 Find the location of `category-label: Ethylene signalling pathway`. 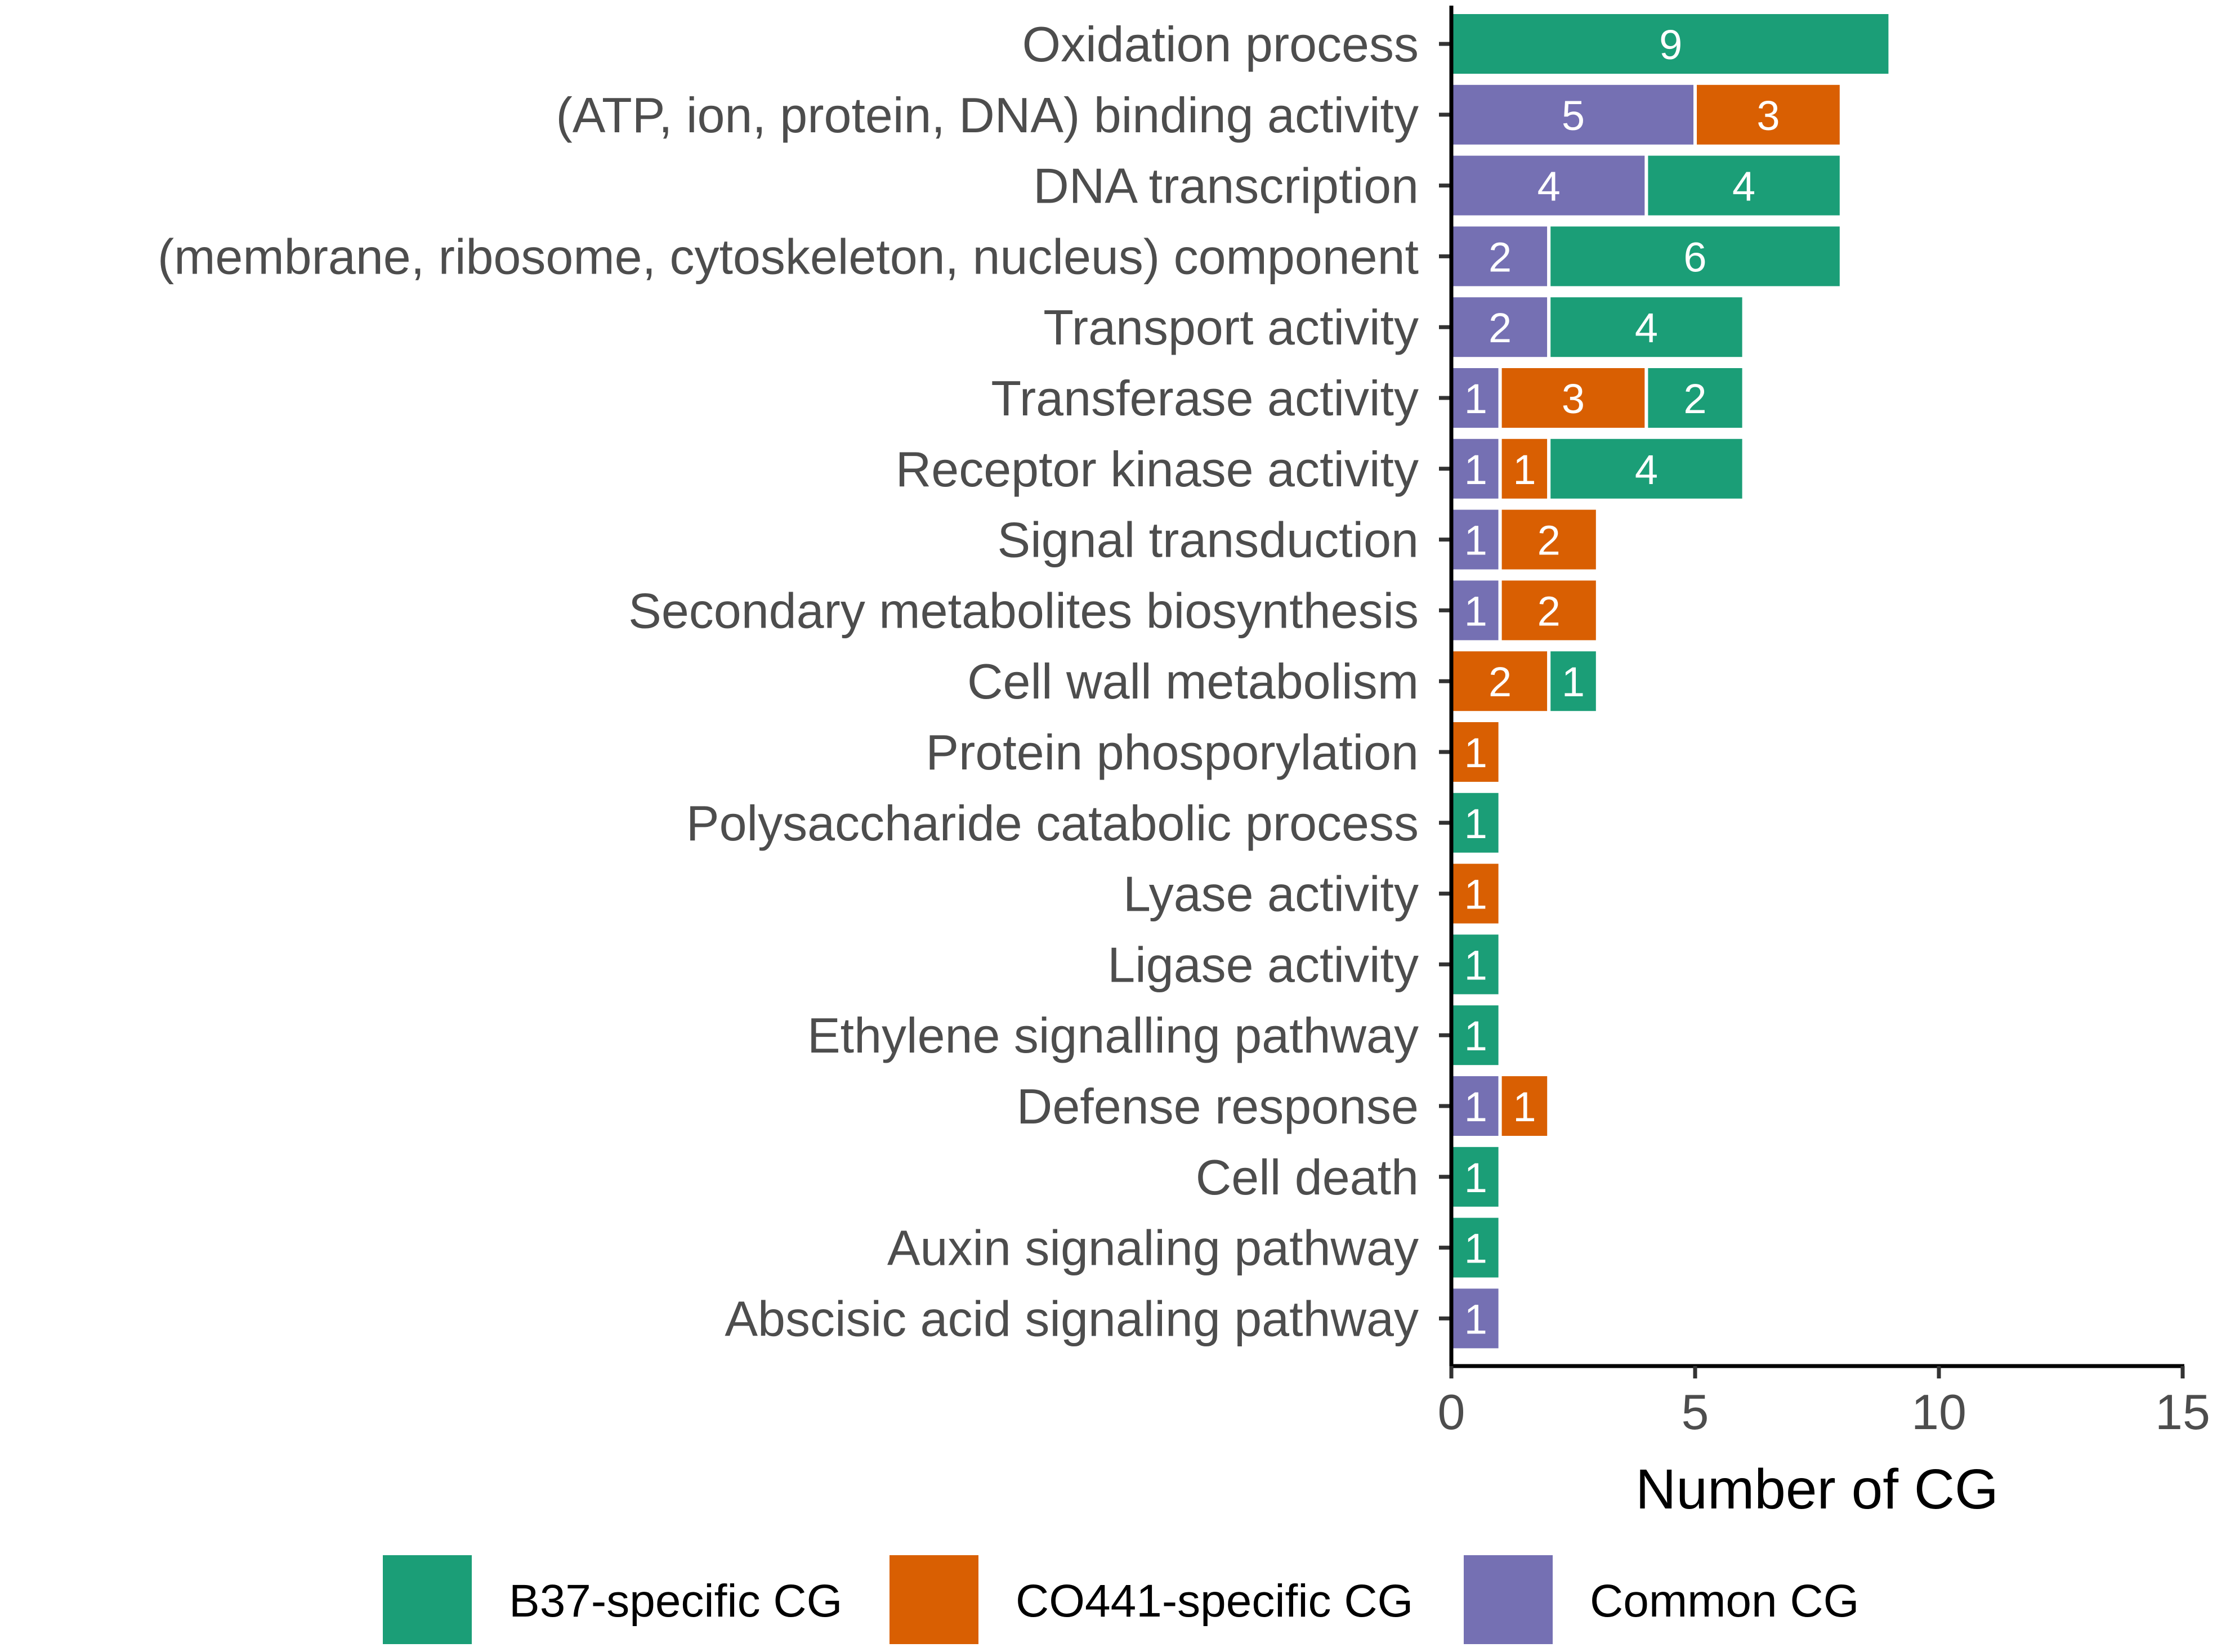

category-label: Ethylene signalling pathway is located at coordinates (1113, 1035).